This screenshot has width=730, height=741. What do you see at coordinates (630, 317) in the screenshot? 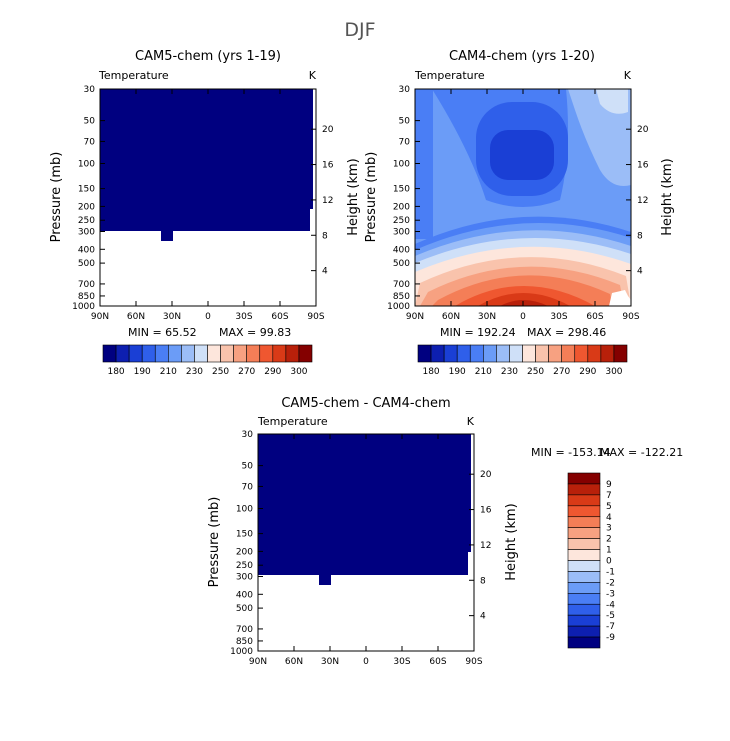
I see `x-tick-label: 90S` at bounding box center [630, 317].